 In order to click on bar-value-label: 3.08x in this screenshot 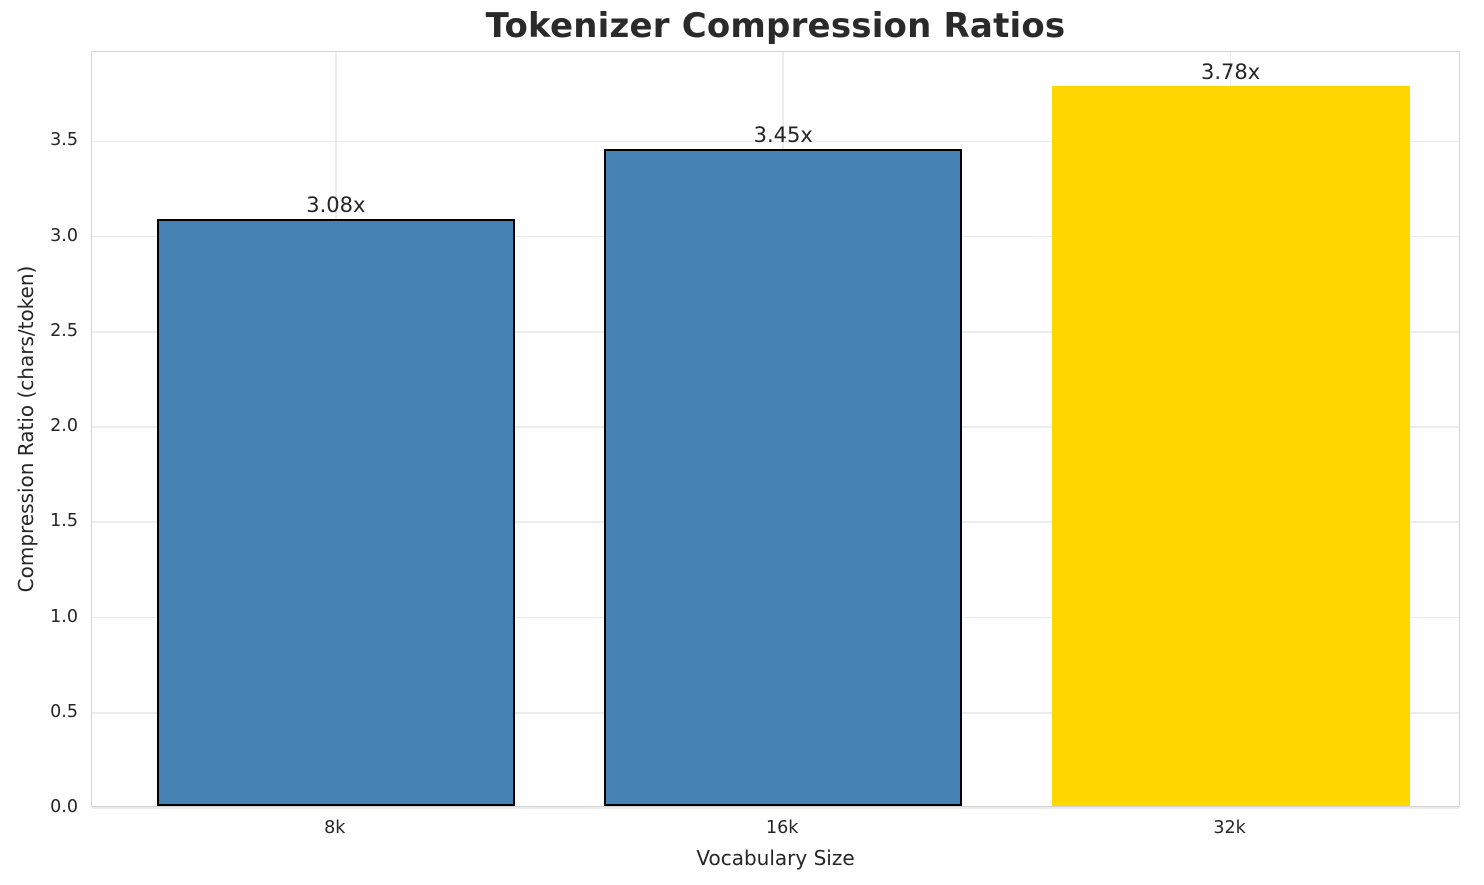, I will do `click(336, 205)`.